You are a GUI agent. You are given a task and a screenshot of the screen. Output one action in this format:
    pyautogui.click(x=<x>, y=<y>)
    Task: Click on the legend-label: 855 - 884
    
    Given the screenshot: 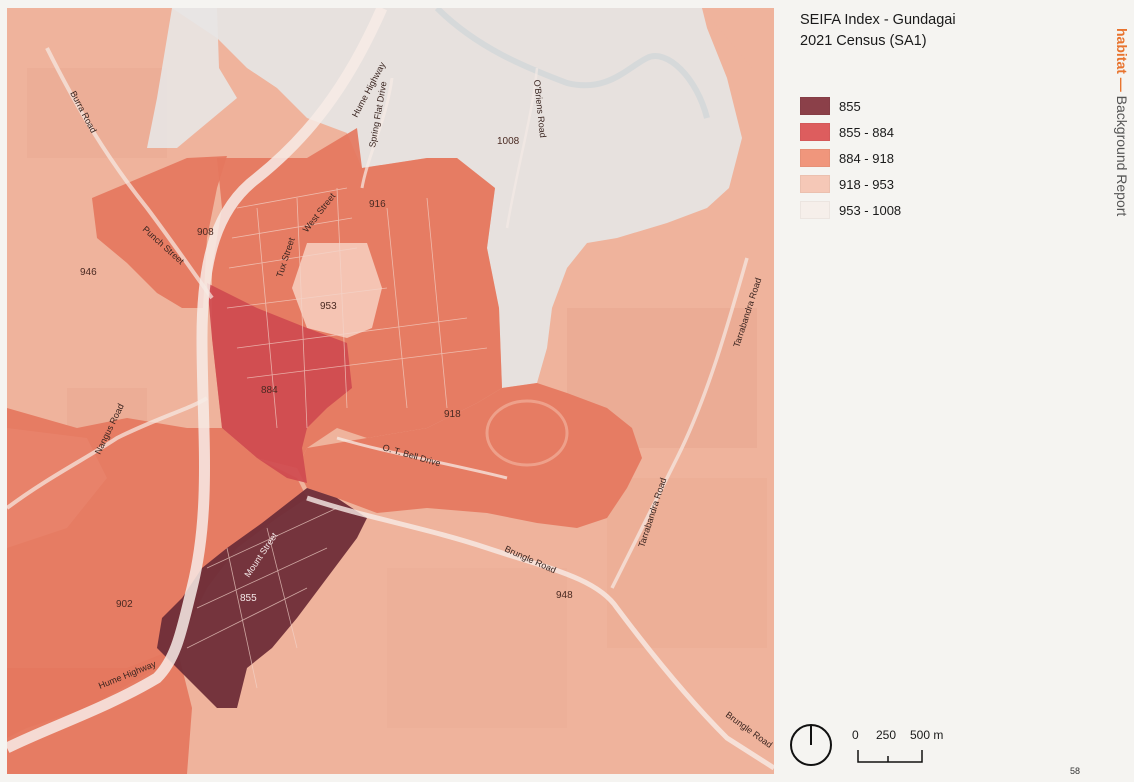 What is the action you would take?
    pyautogui.click(x=866, y=132)
    